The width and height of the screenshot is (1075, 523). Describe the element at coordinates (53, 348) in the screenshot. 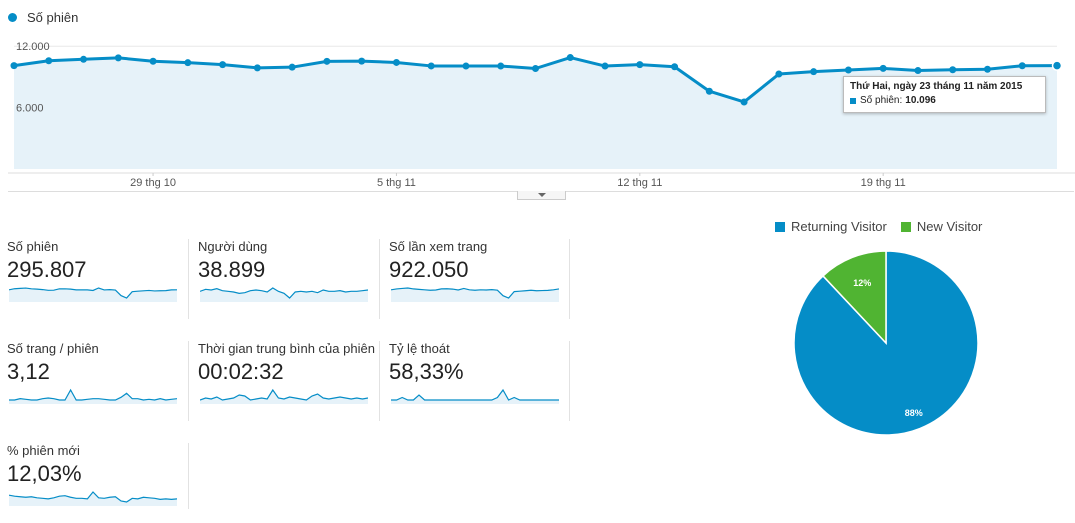

I see `metric-label: Số trang / phiên` at that location.